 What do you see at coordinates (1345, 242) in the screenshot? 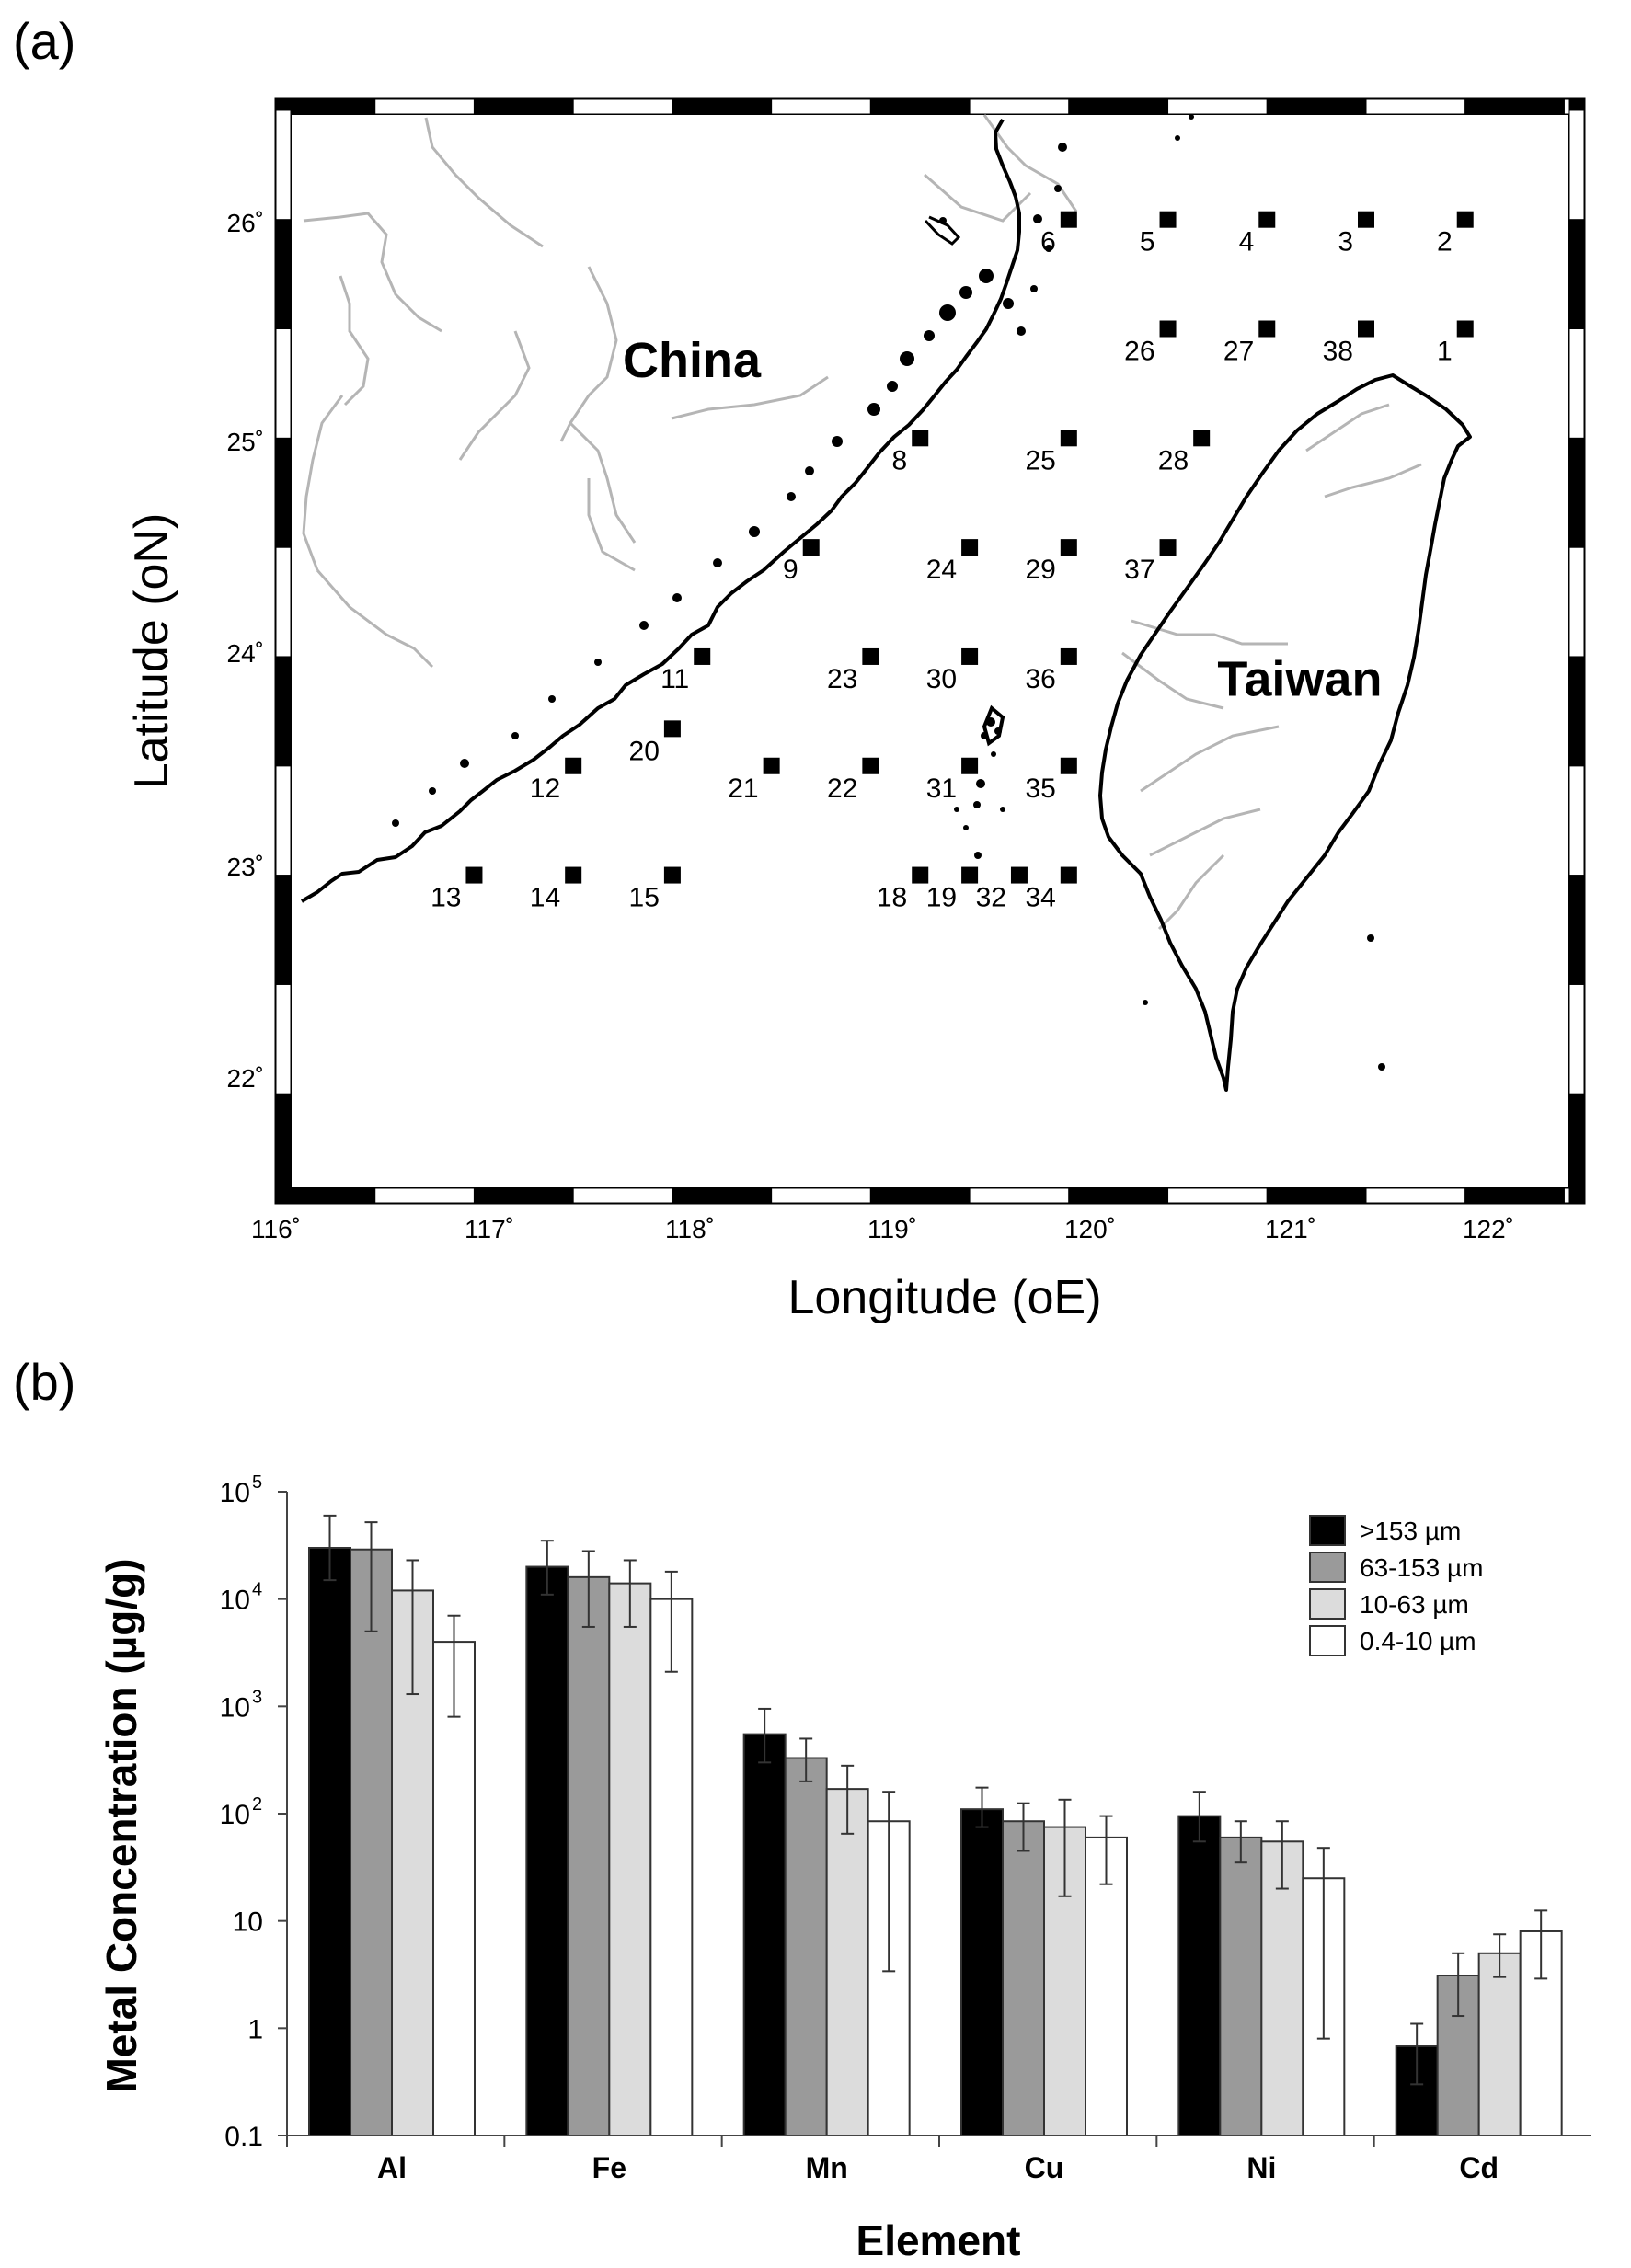
I see `station-label-3: 3` at bounding box center [1345, 242].